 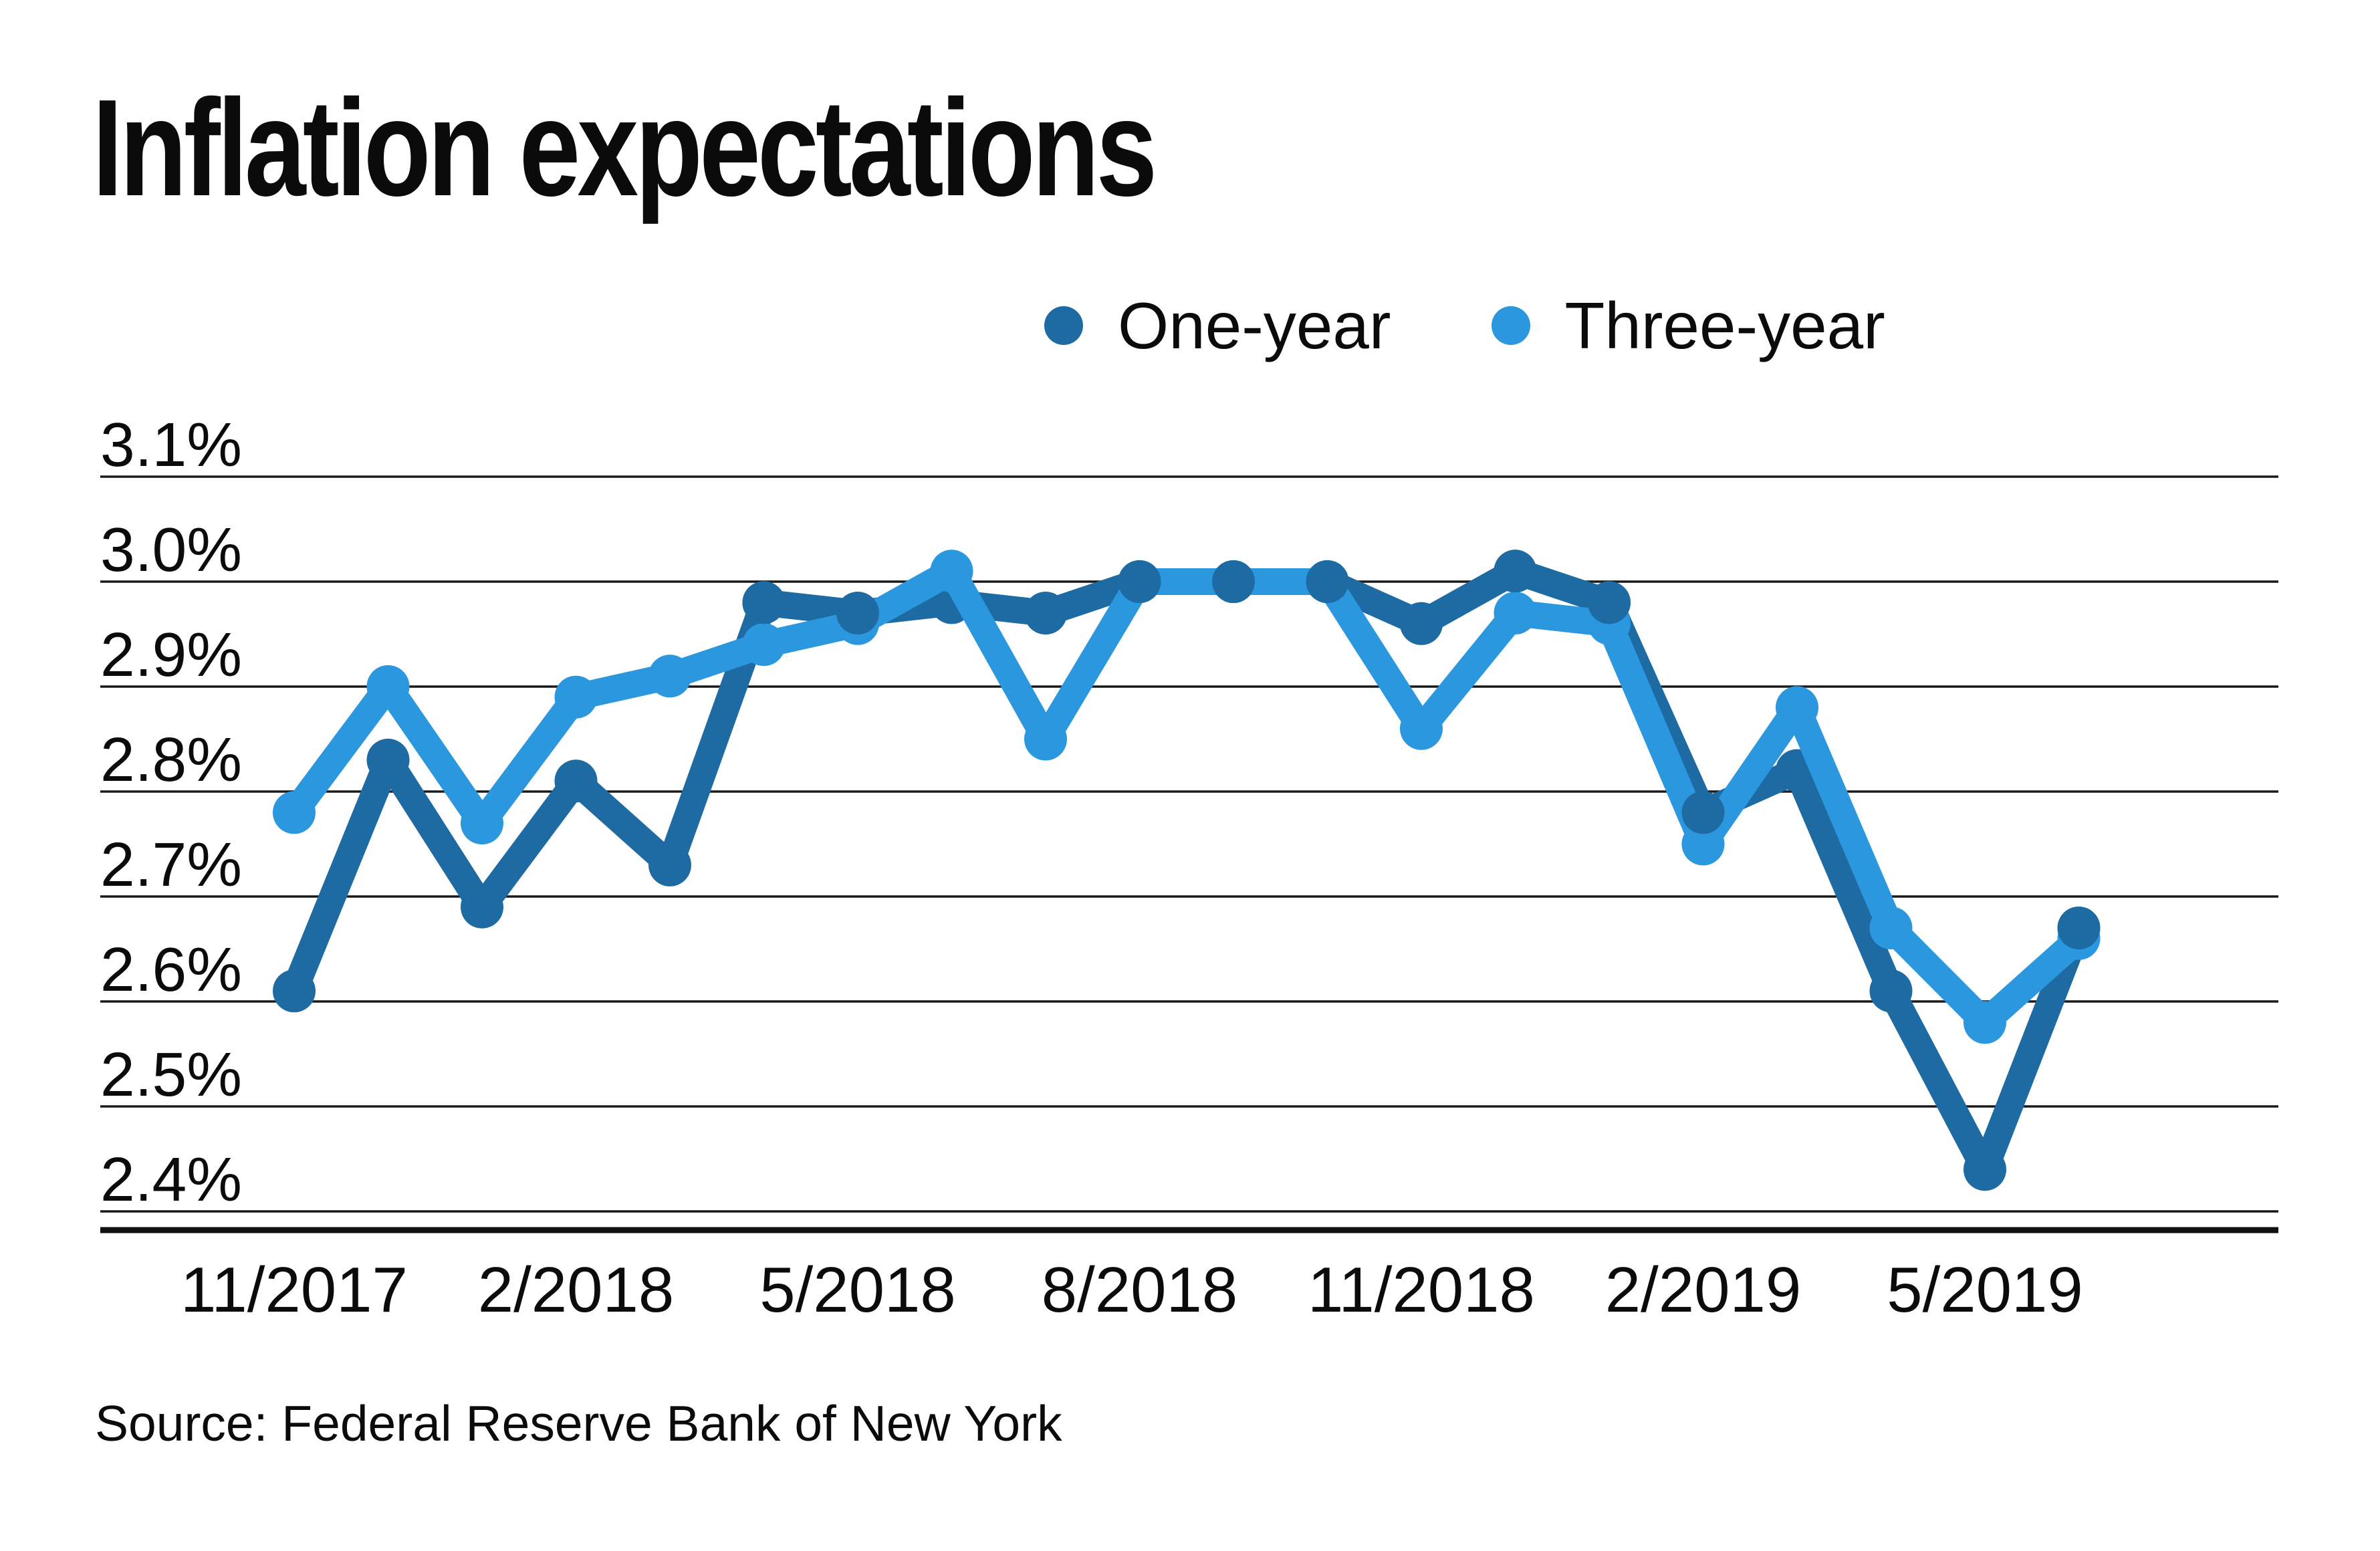 I want to click on y-tick-label: 2.9%, so click(x=171, y=654).